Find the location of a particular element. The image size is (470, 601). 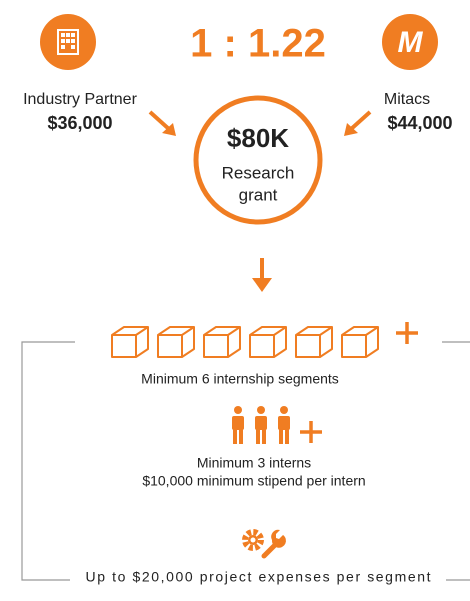

grant-amount: $80K is located at coordinates (258, 138).